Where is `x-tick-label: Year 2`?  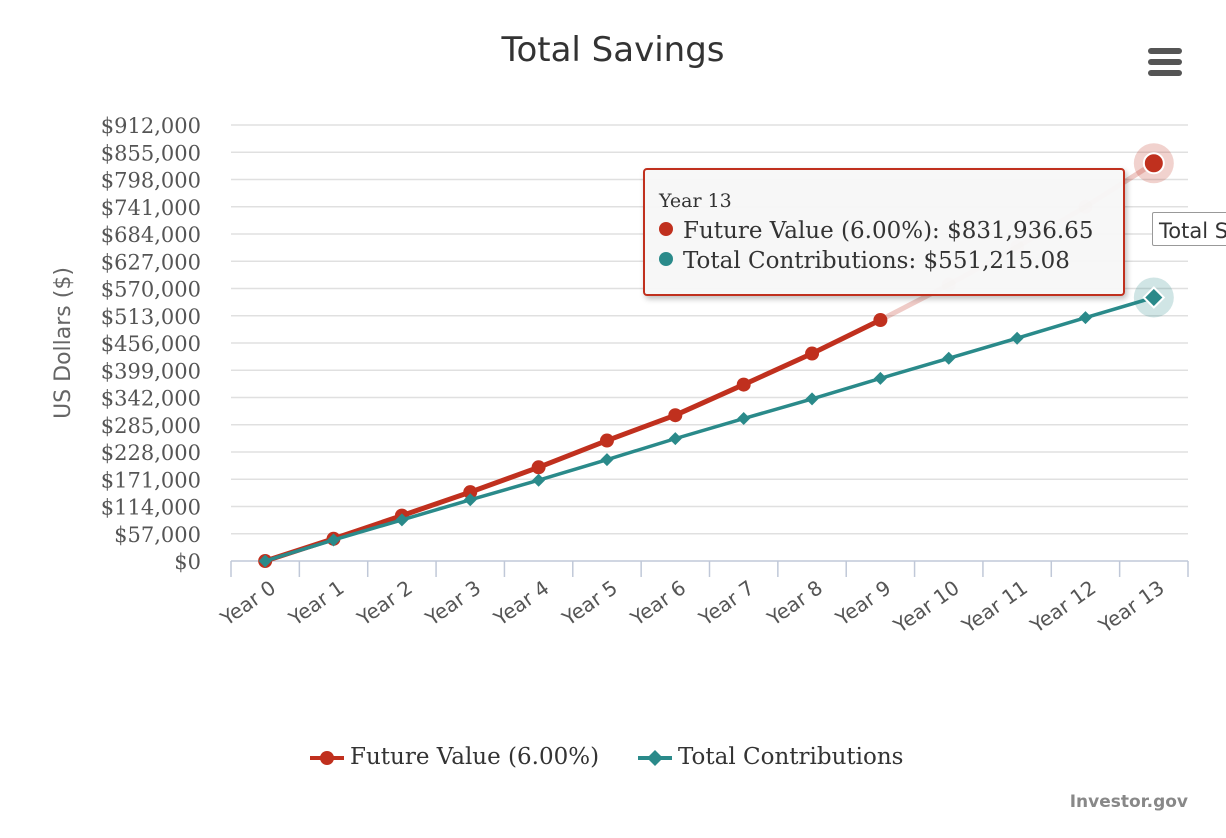
x-tick-label: Year 2 is located at coordinates (384, 602).